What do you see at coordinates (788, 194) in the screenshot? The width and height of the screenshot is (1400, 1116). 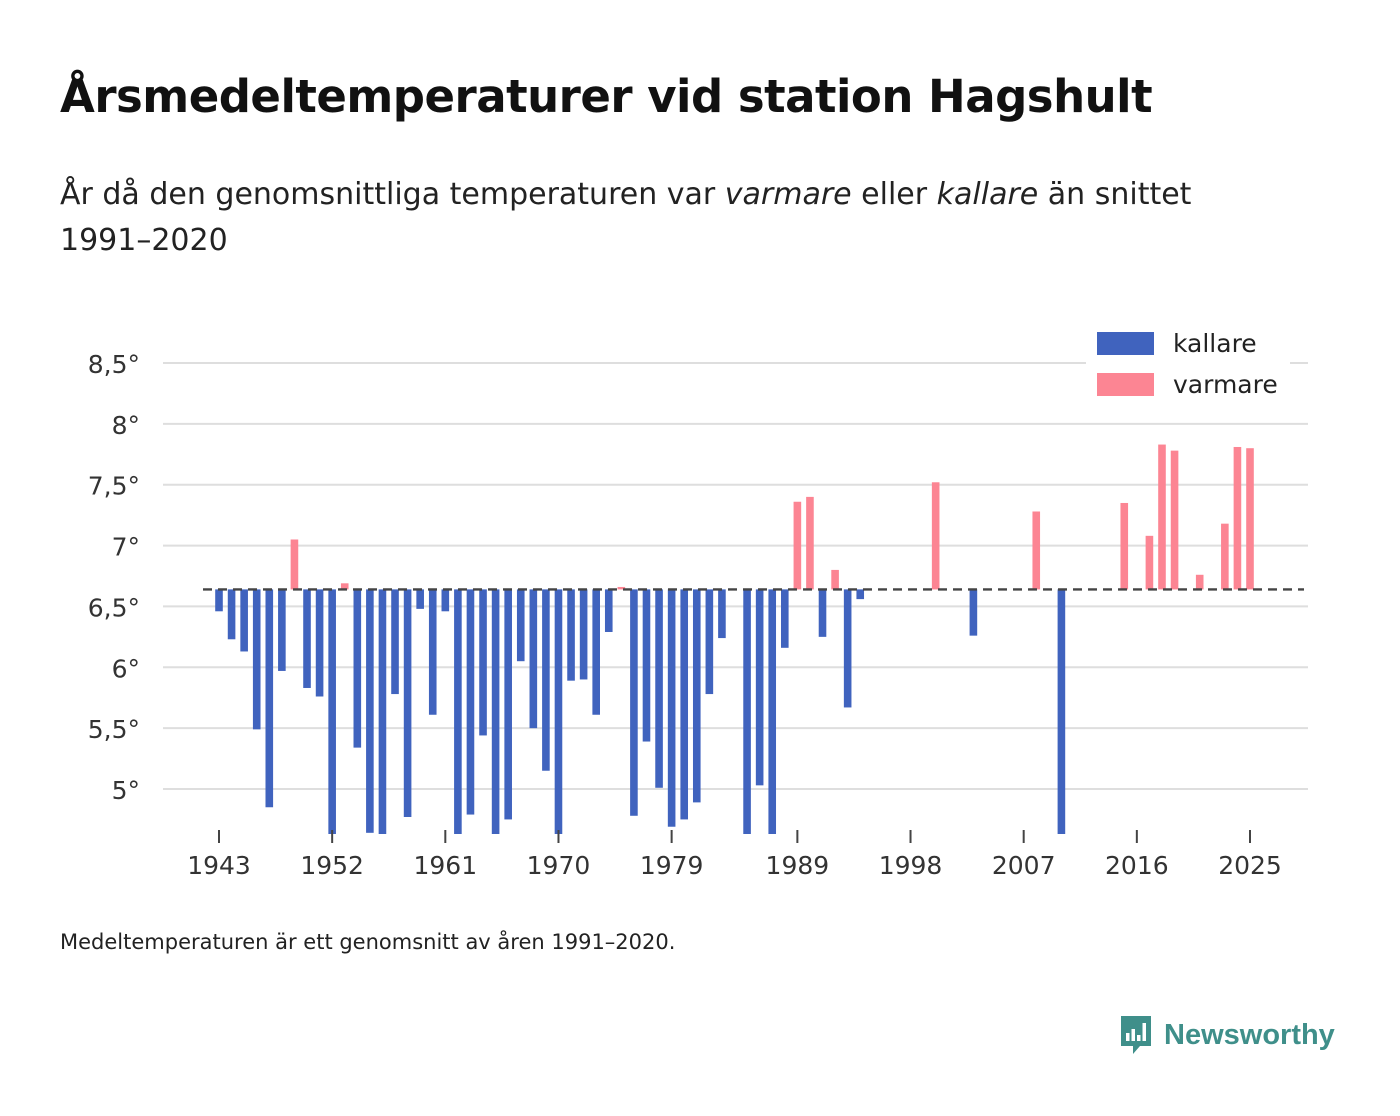 I see `subtitle-warm-word: varmare` at bounding box center [788, 194].